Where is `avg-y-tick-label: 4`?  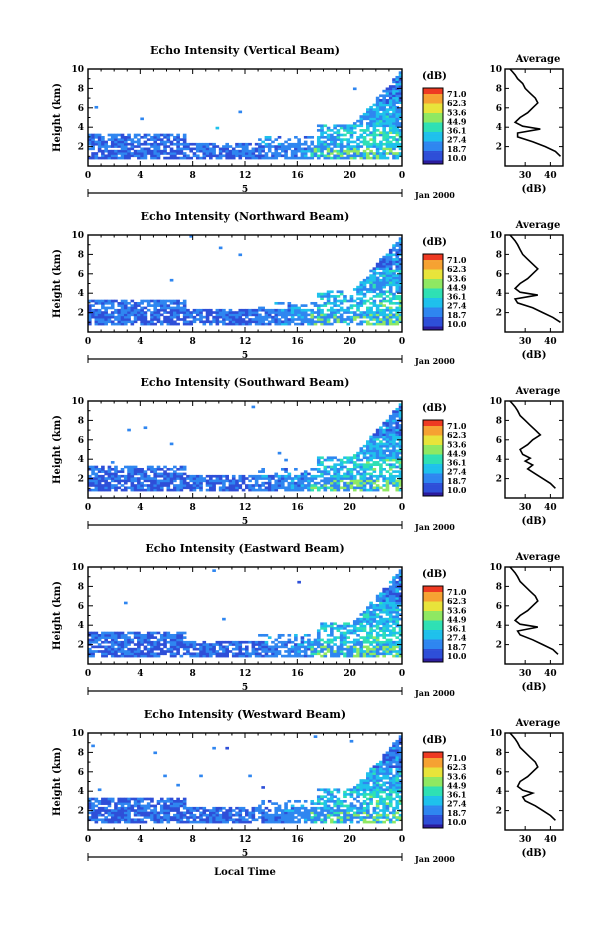
avg-y-tick-label: 4 is located at coordinates (499, 294).